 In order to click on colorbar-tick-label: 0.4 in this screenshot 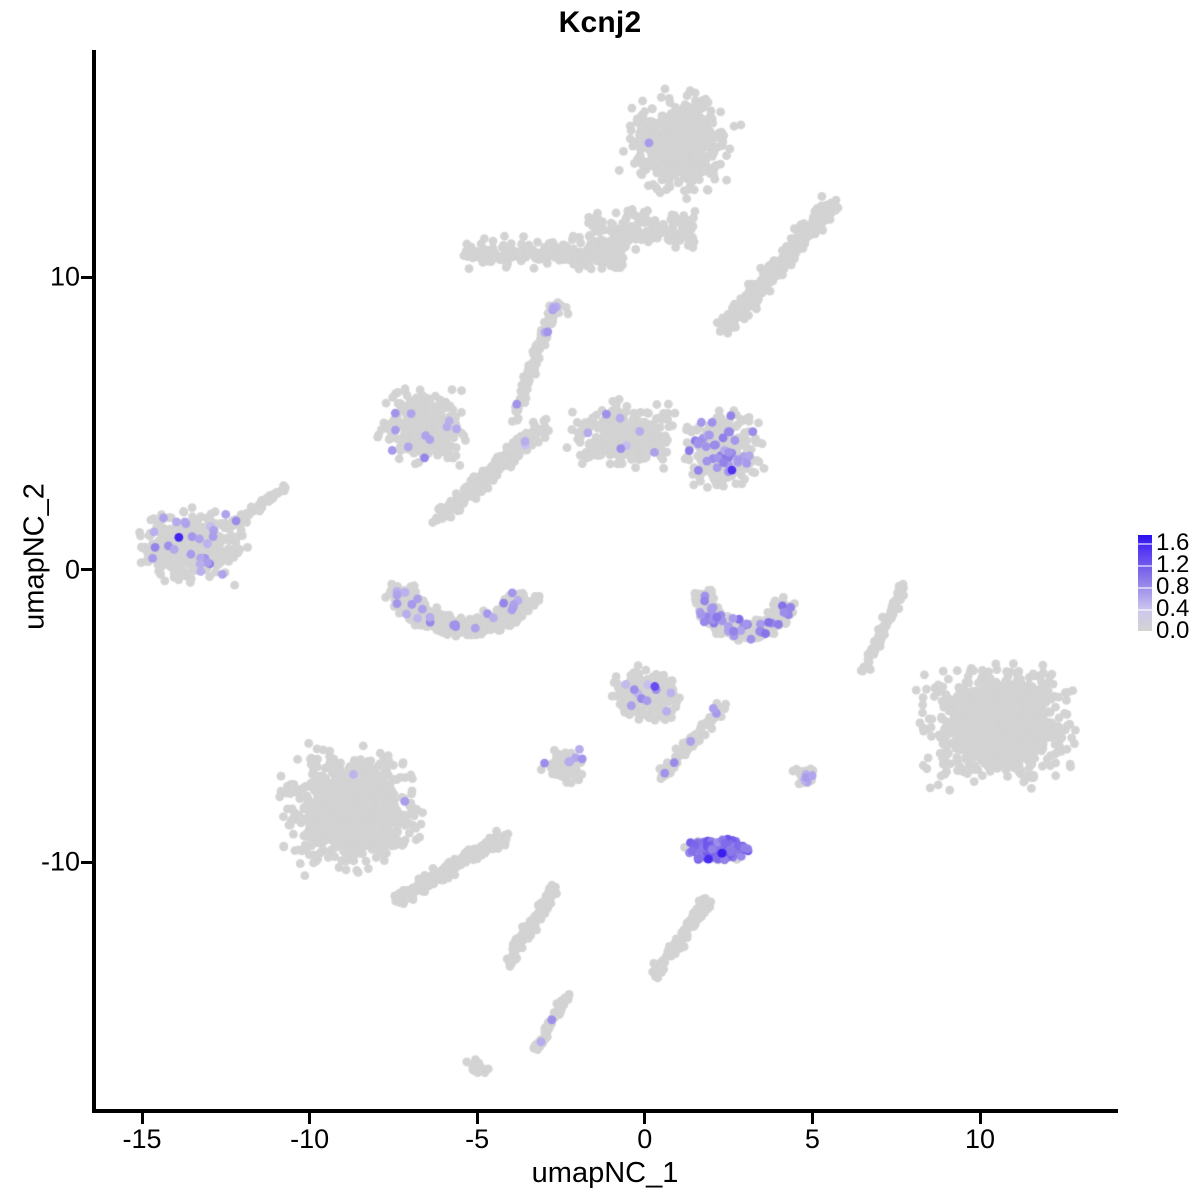, I will do `click(1173, 609)`.